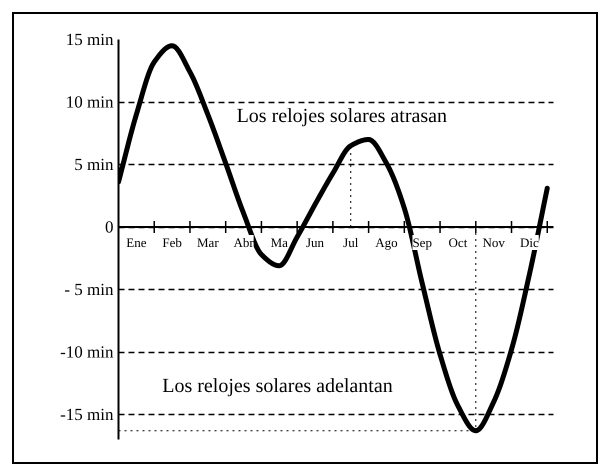 The image size is (607, 475). What do you see at coordinates (386, 242) in the screenshot?
I see `x-tick-label: Ago` at bounding box center [386, 242].